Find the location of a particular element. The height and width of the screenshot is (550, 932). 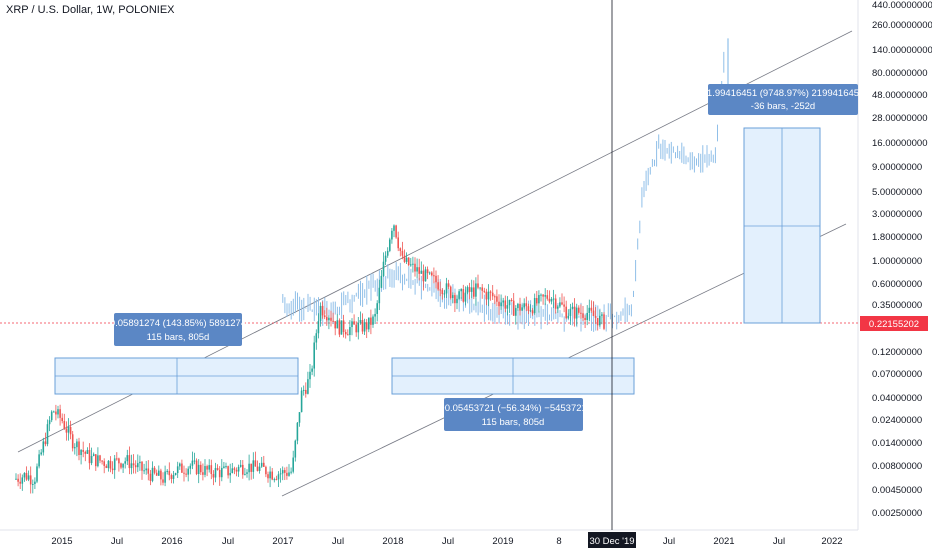

chart-title: XRP / U.S. Dollar, 1W, POLONIEX is located at coordinates (90, 10).